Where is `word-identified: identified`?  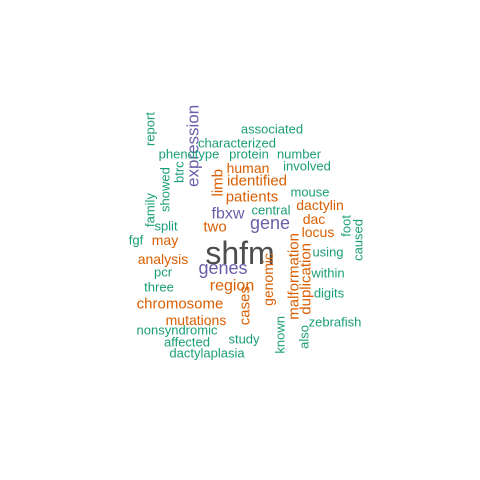
word-identified: identified is located at coordinates (257, 181).